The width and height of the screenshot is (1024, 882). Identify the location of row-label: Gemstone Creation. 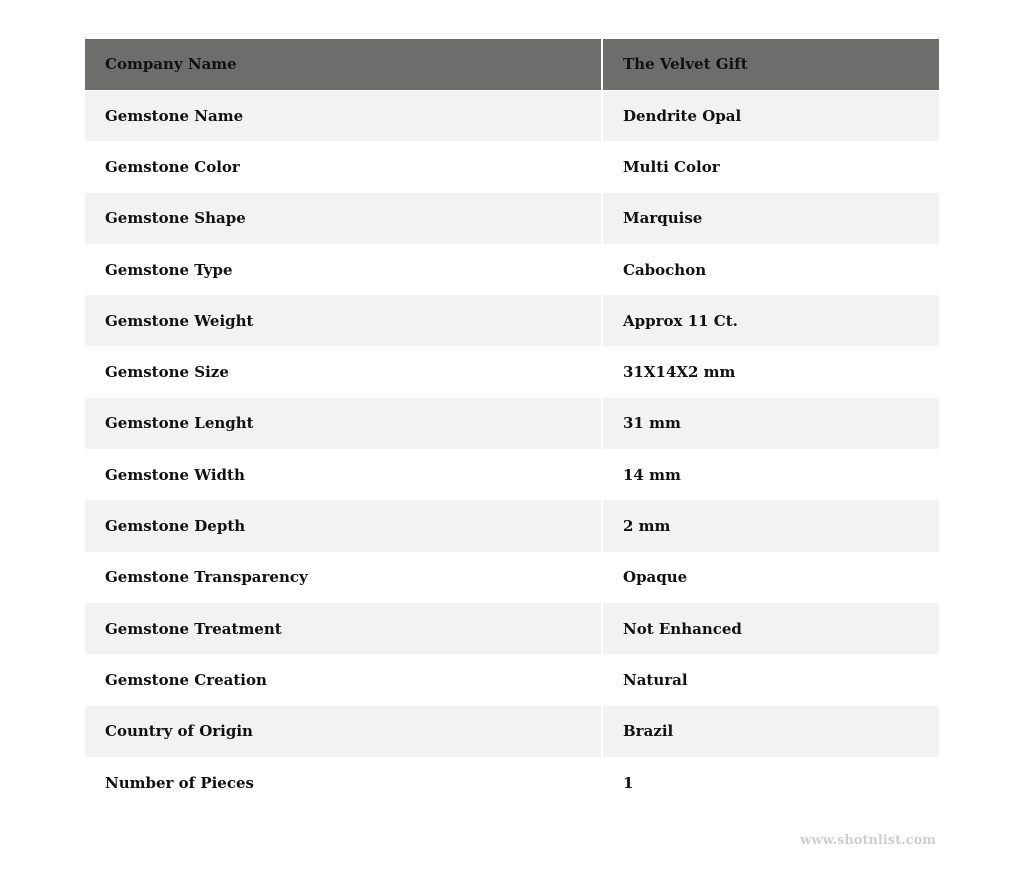
(344, 680).